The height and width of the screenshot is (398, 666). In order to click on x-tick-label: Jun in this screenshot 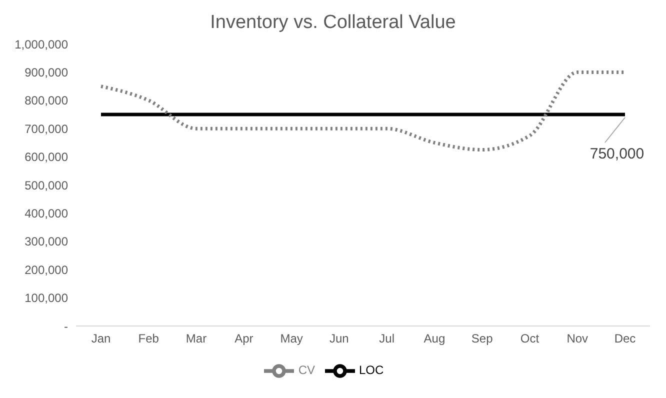, I will do `click(339, 339)`.